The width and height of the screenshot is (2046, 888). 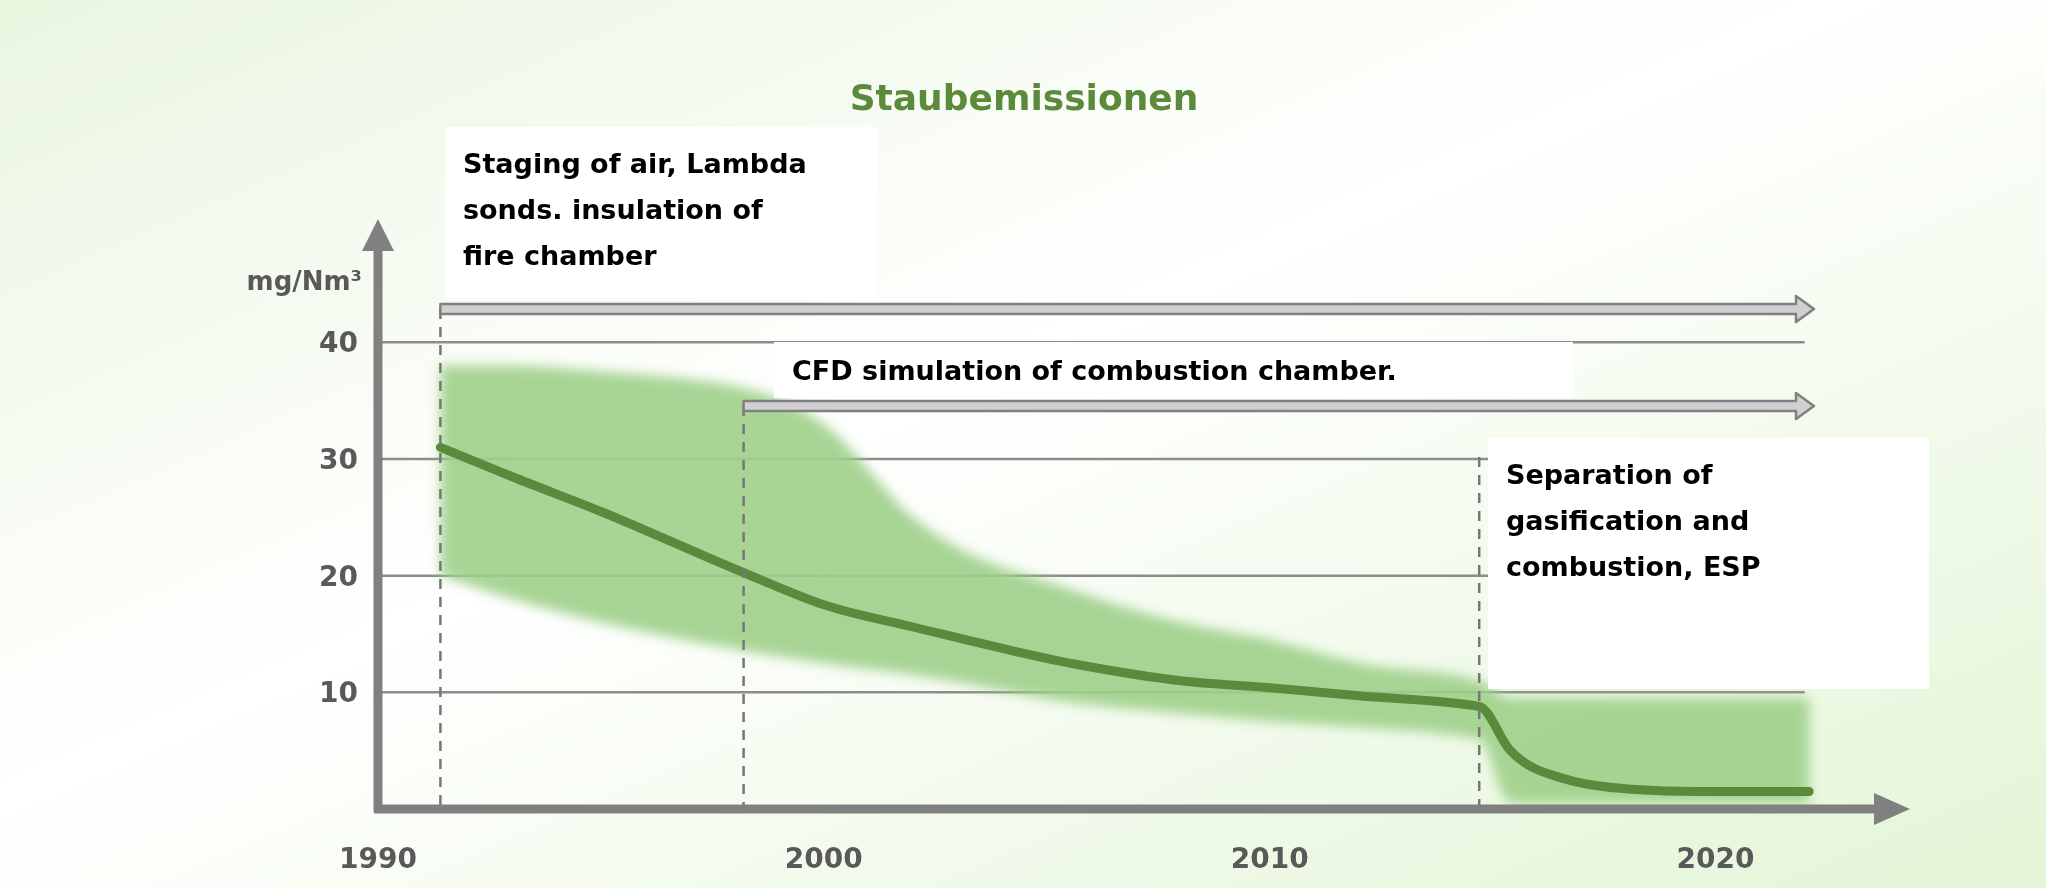 What do you see at coordinates (338, 576) in the screenshot?
I see `y-tick-label: 20` at bounding box center [338, 576].